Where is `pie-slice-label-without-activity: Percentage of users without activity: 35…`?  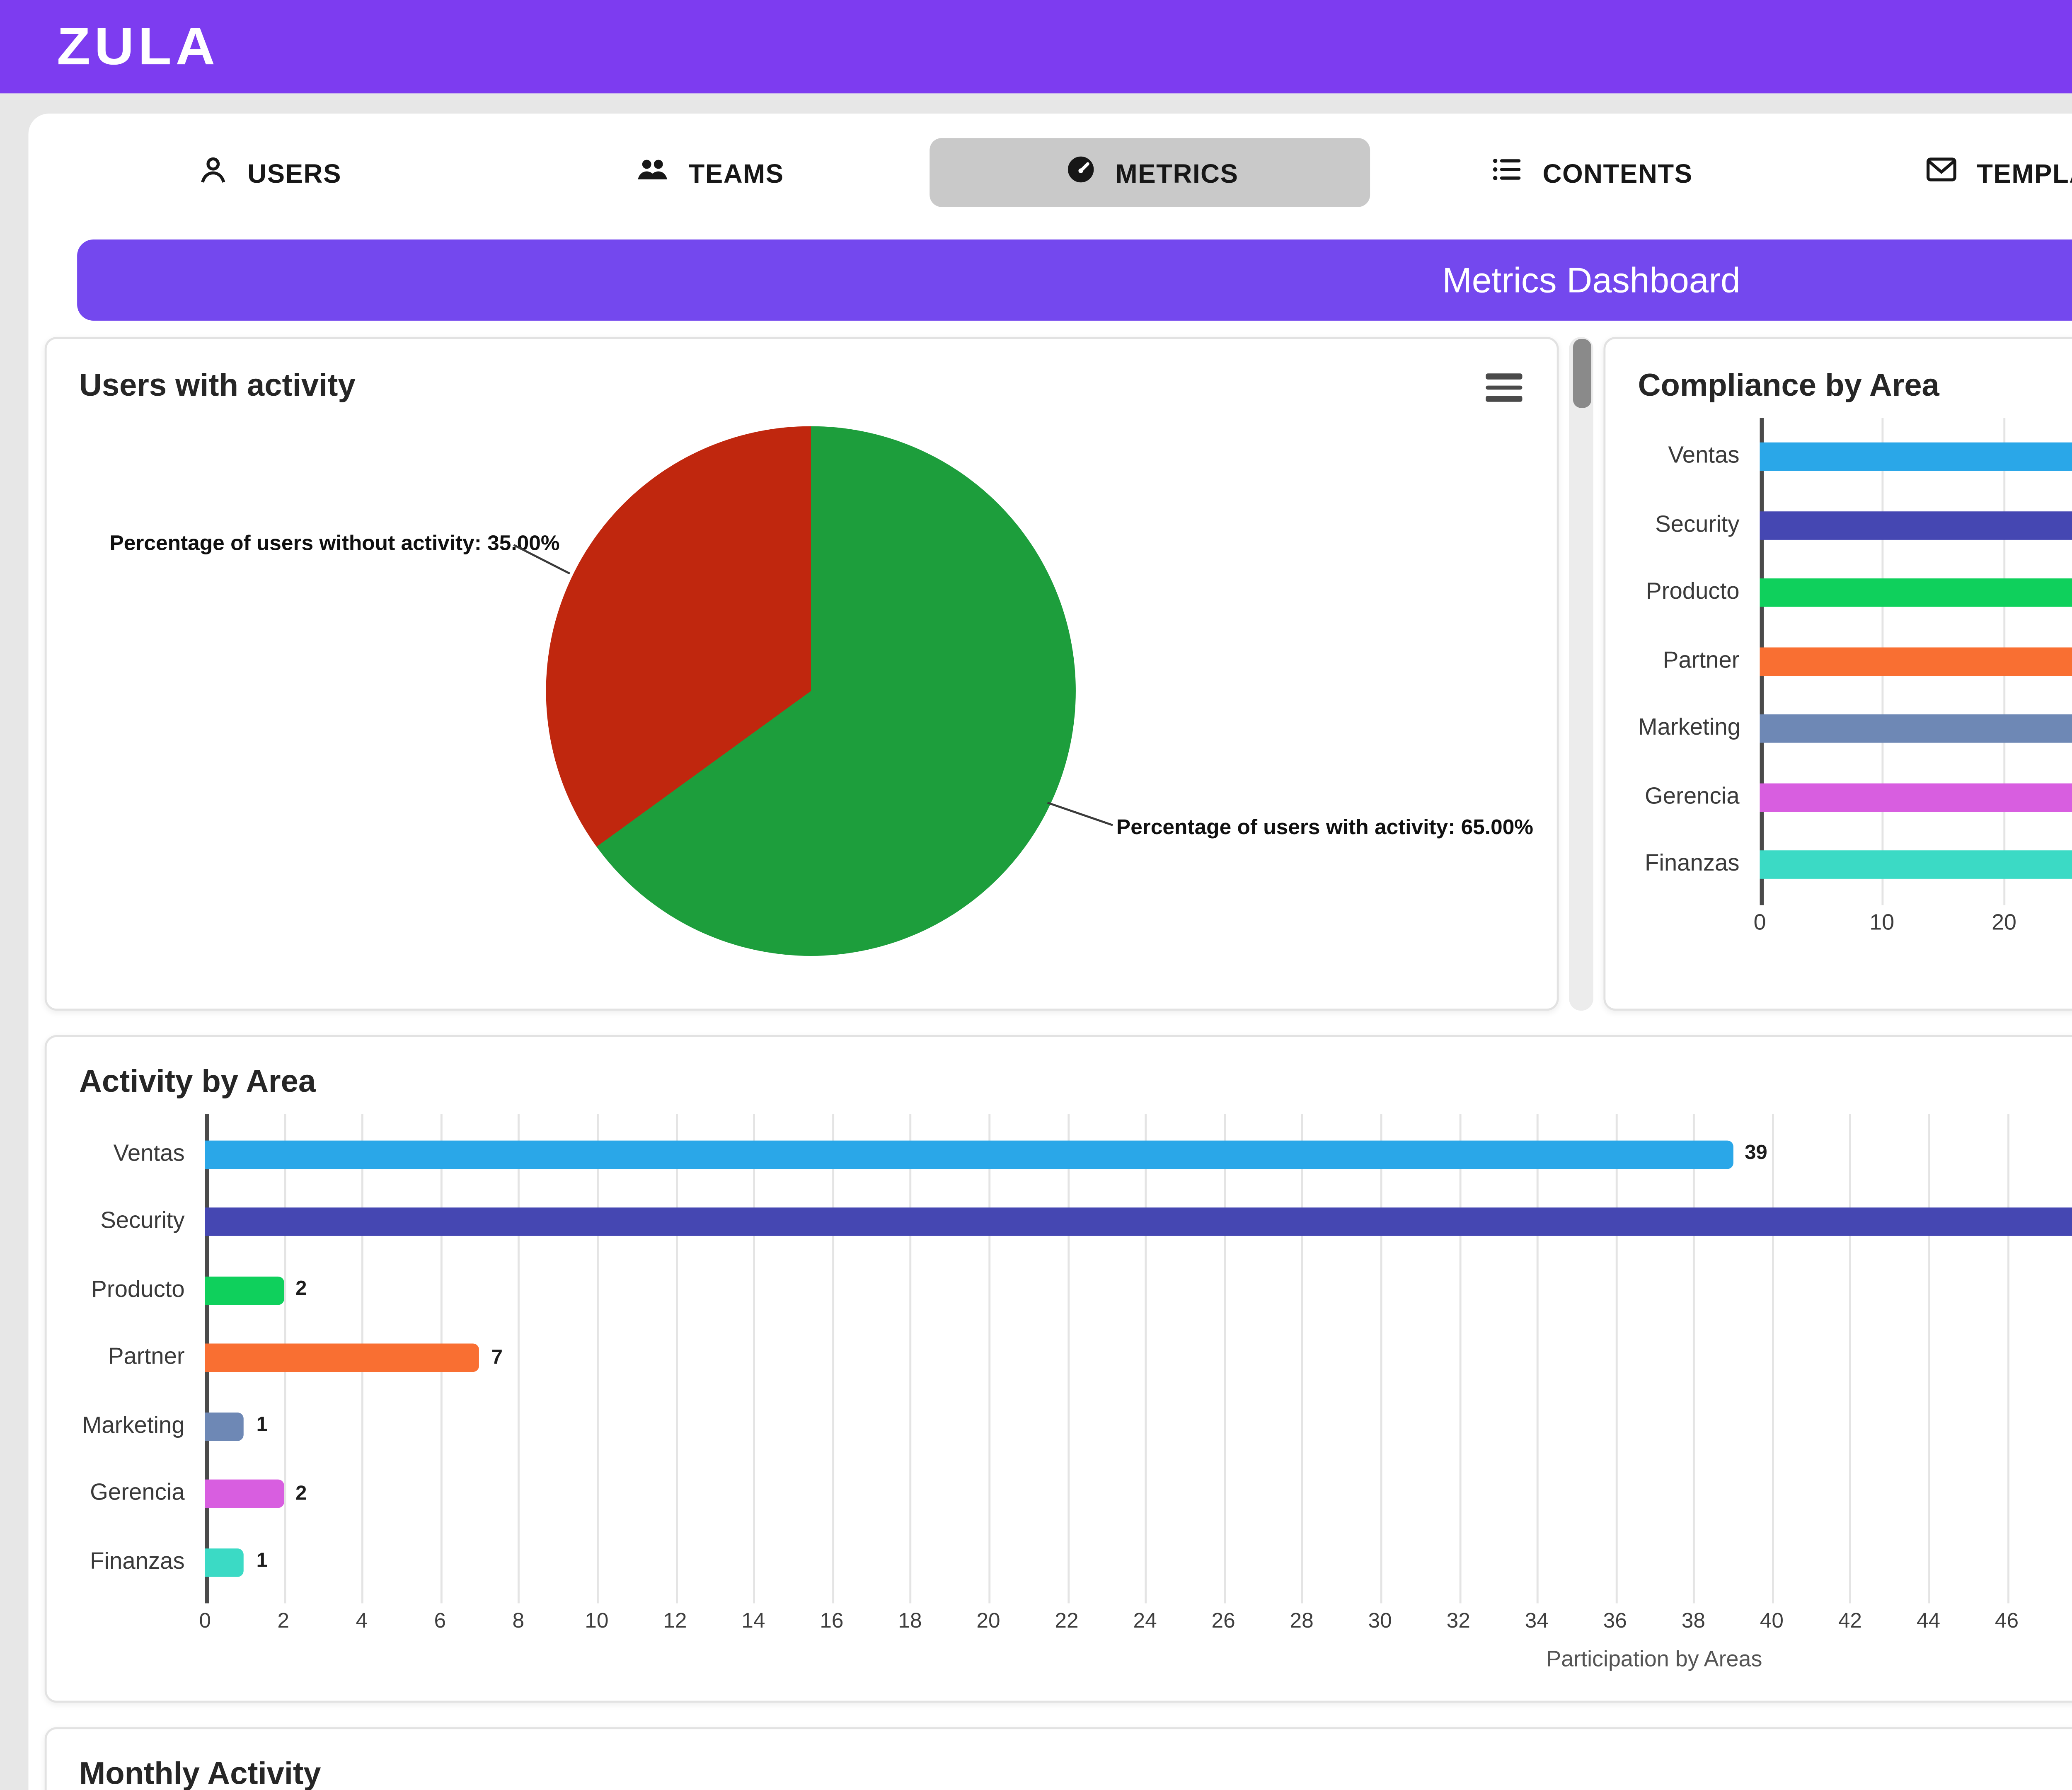 pie-slice-label-without-activity: Percentage of users without activity: 35… is located at coordinates (334, 543).